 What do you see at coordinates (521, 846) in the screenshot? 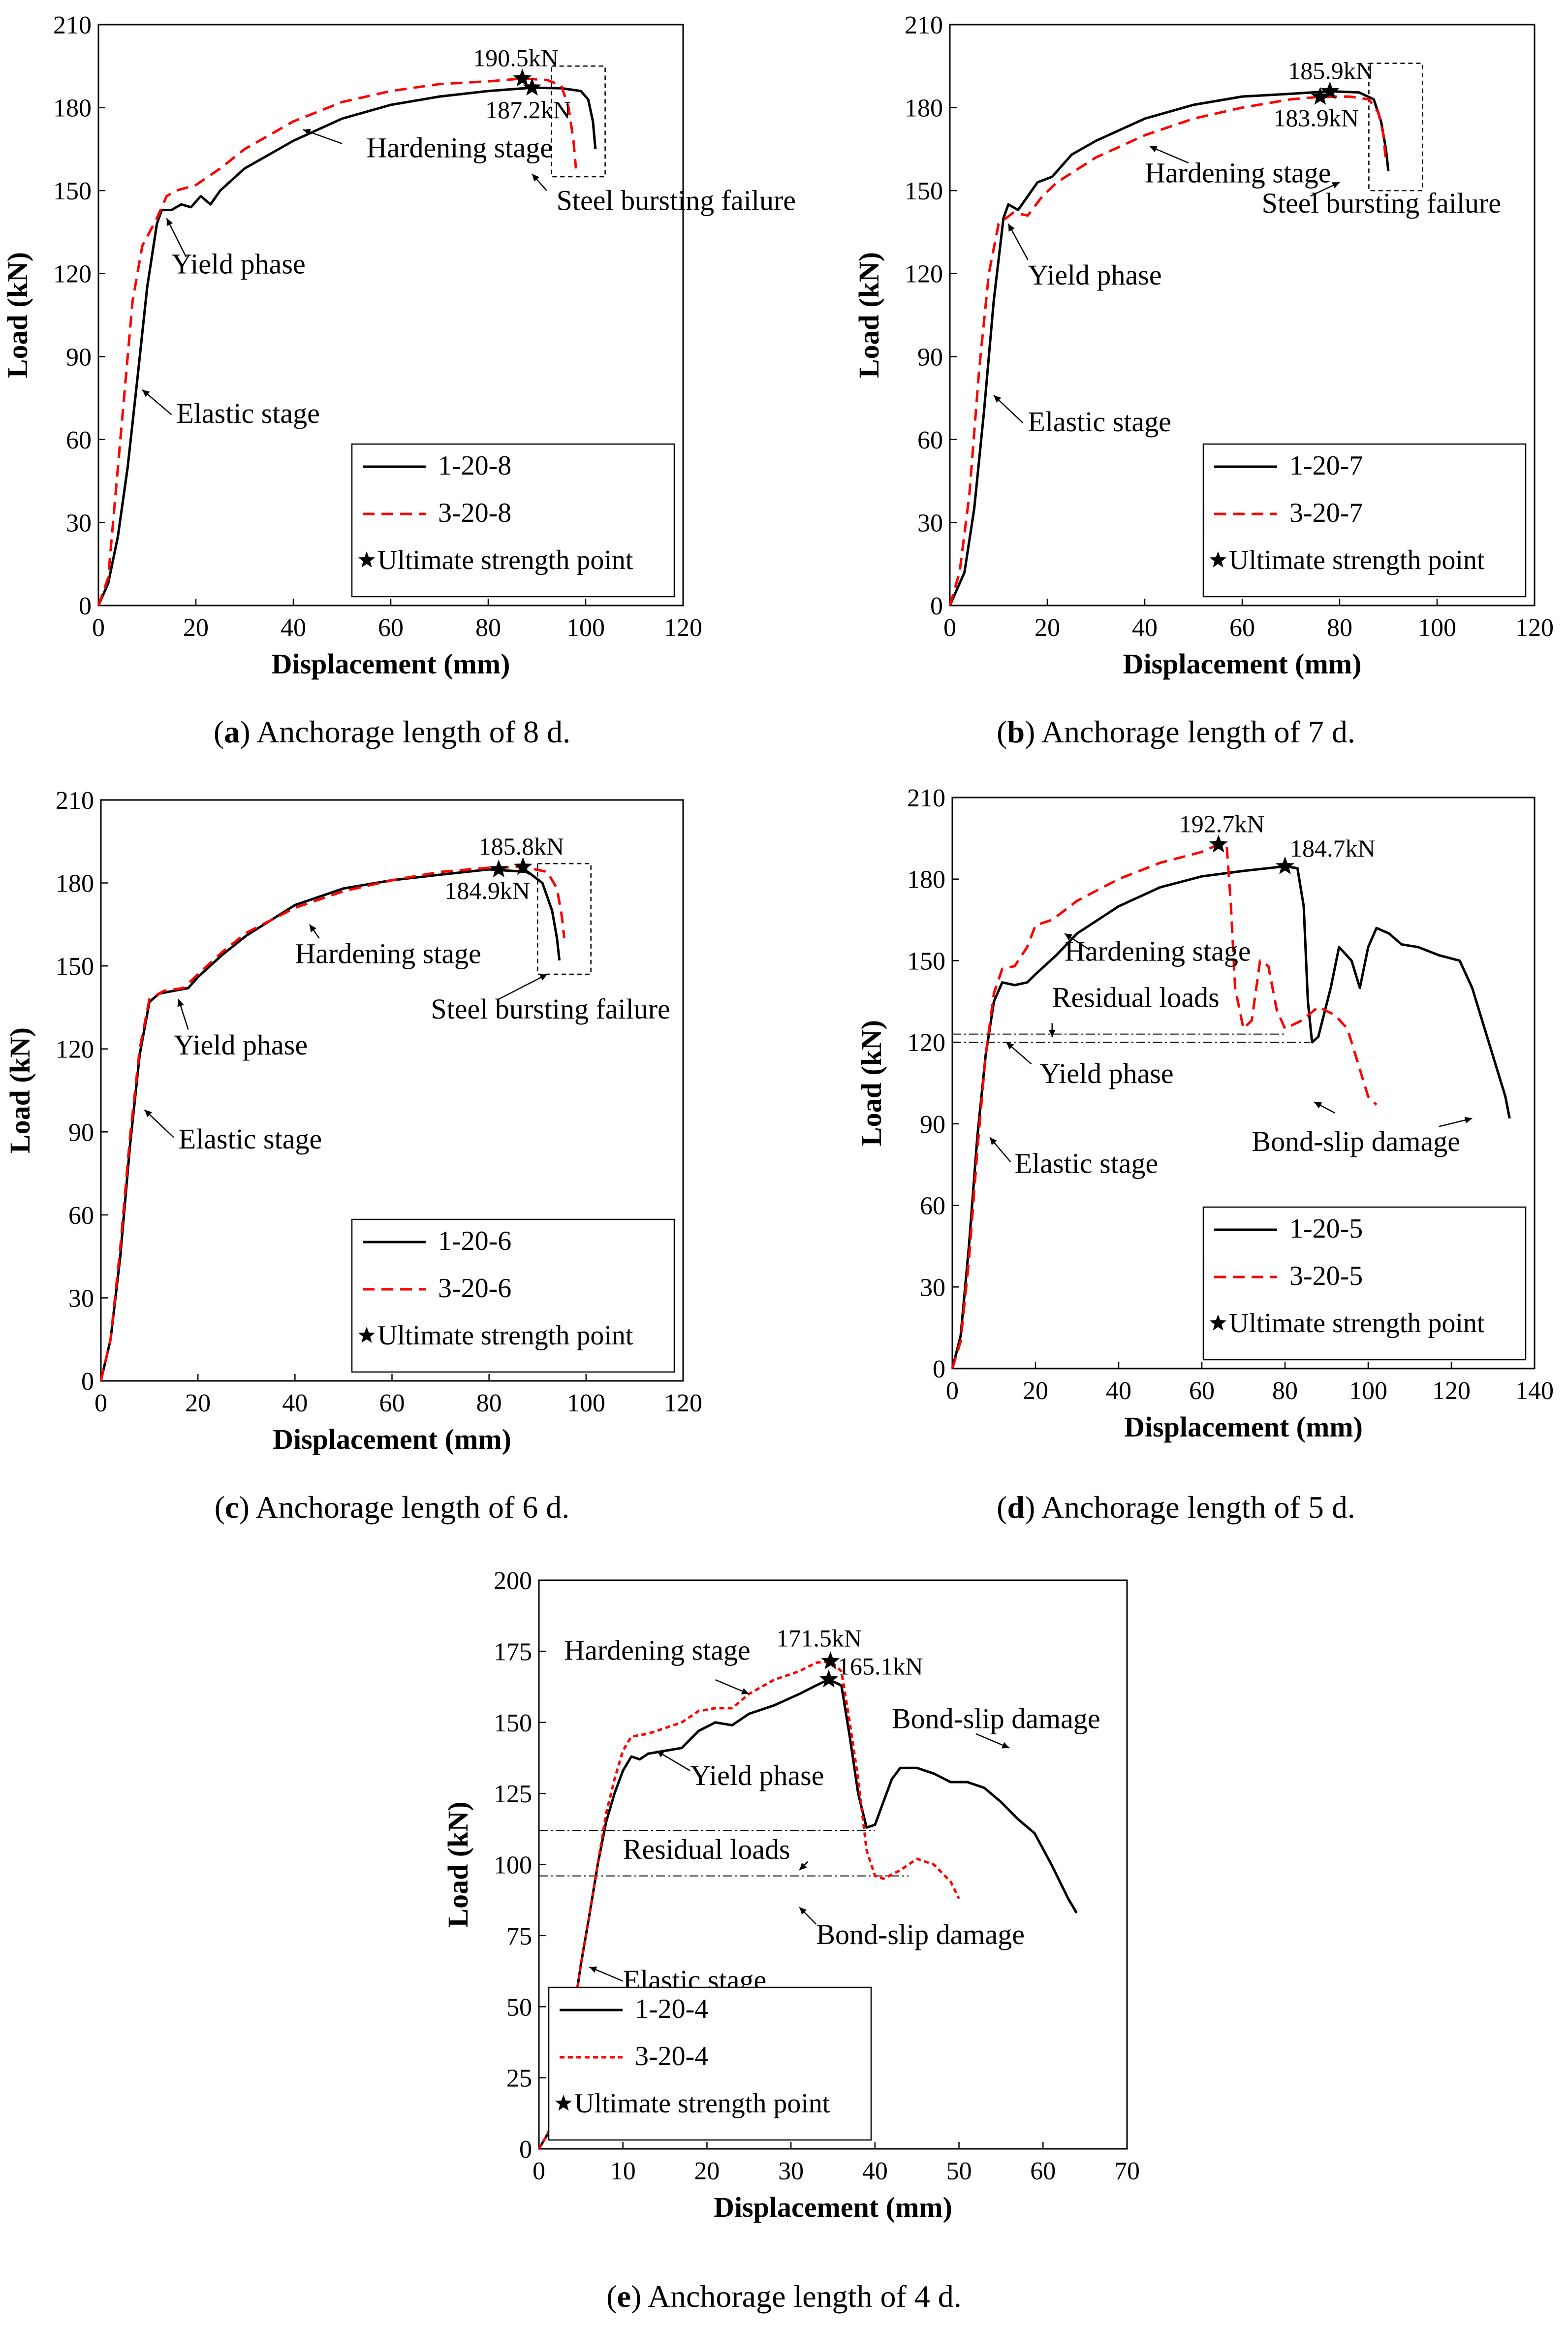
I see `ultimate-strength-data-label: 185.8kN` at bounding box center [521, 846].